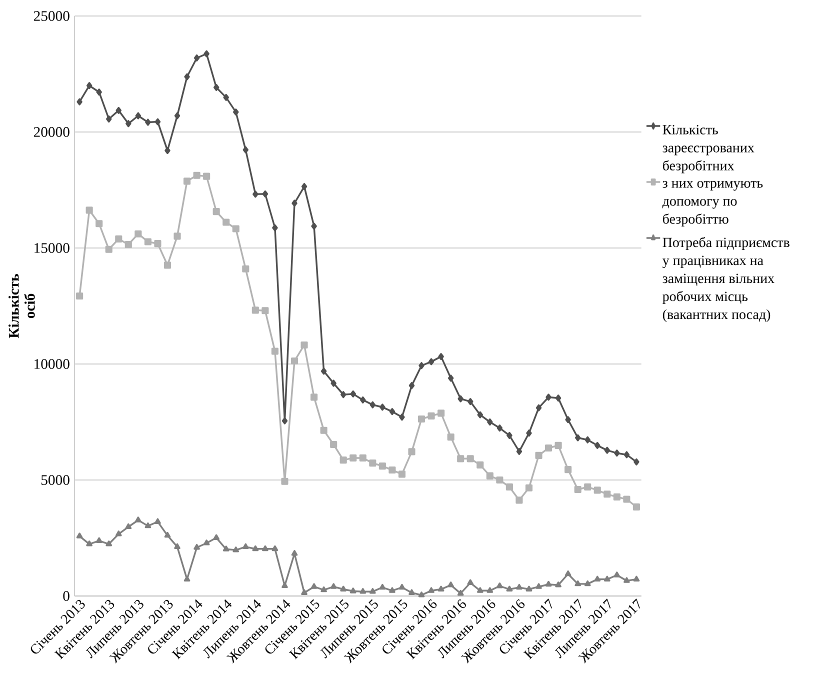  What do you see at coordinates (21, 306) in the screenshot?
I see `y-axis-title: Кількість осіб` at bounding box center [21, 306].